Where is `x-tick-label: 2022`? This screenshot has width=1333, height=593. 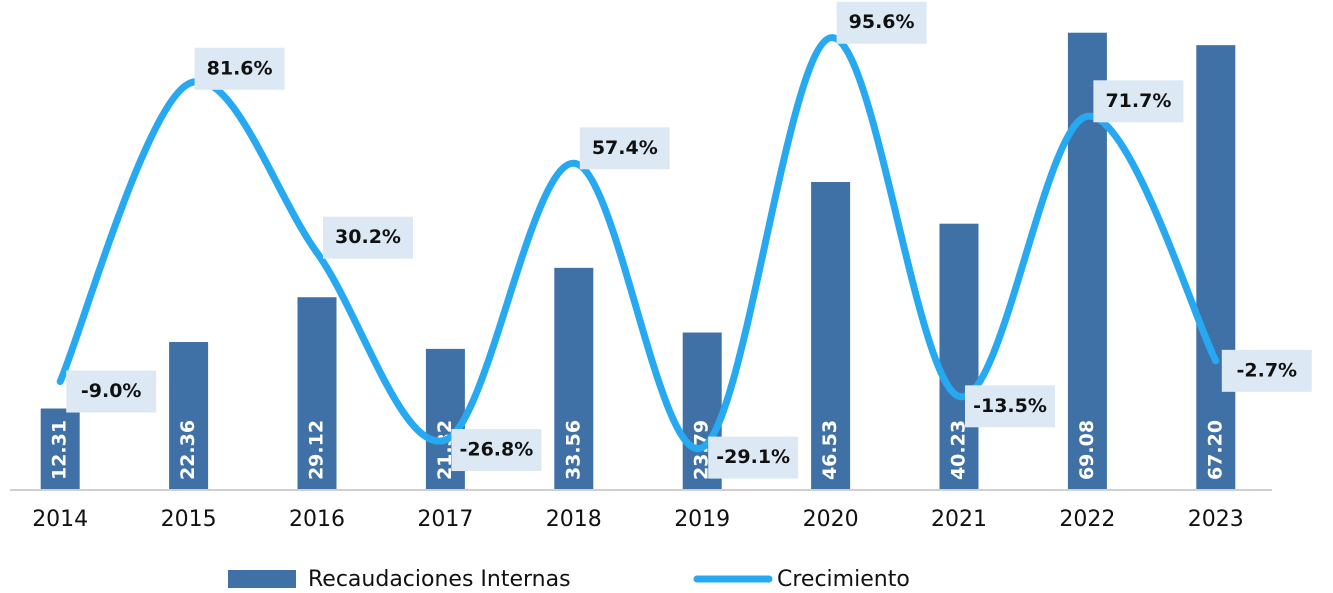 x-tick-label: 2022 is located at coordinates (1087, 519).